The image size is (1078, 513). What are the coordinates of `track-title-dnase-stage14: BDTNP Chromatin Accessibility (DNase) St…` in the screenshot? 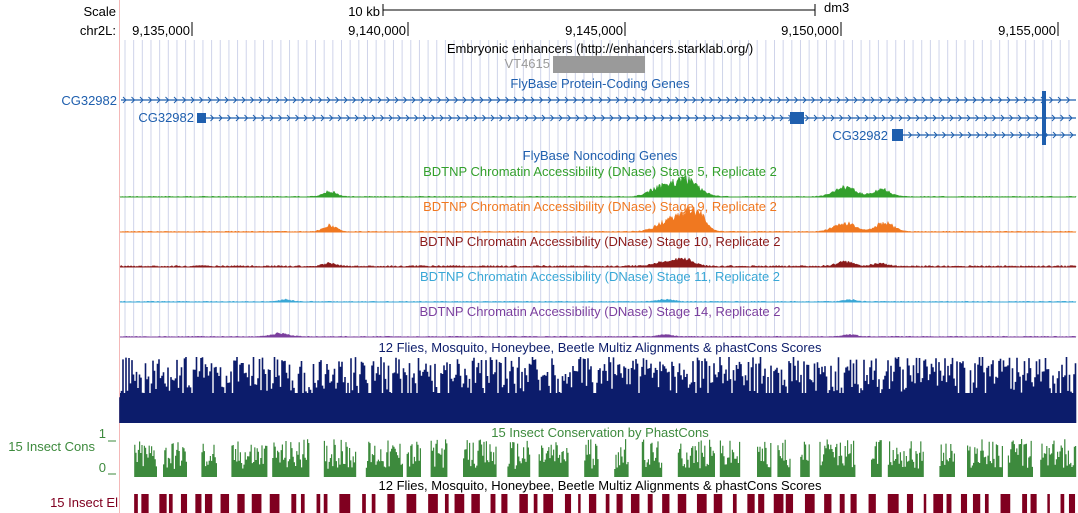 It's located at (600, 311).